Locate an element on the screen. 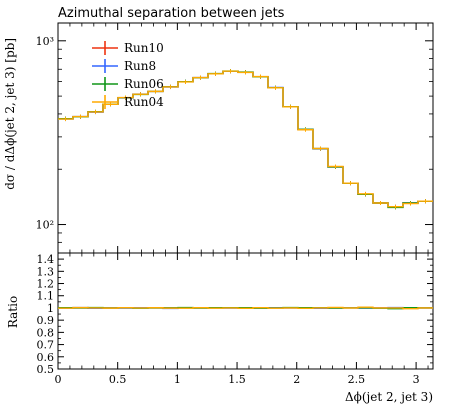  ratio-tick-label: 1.3 is located at coordinates (46, 271).